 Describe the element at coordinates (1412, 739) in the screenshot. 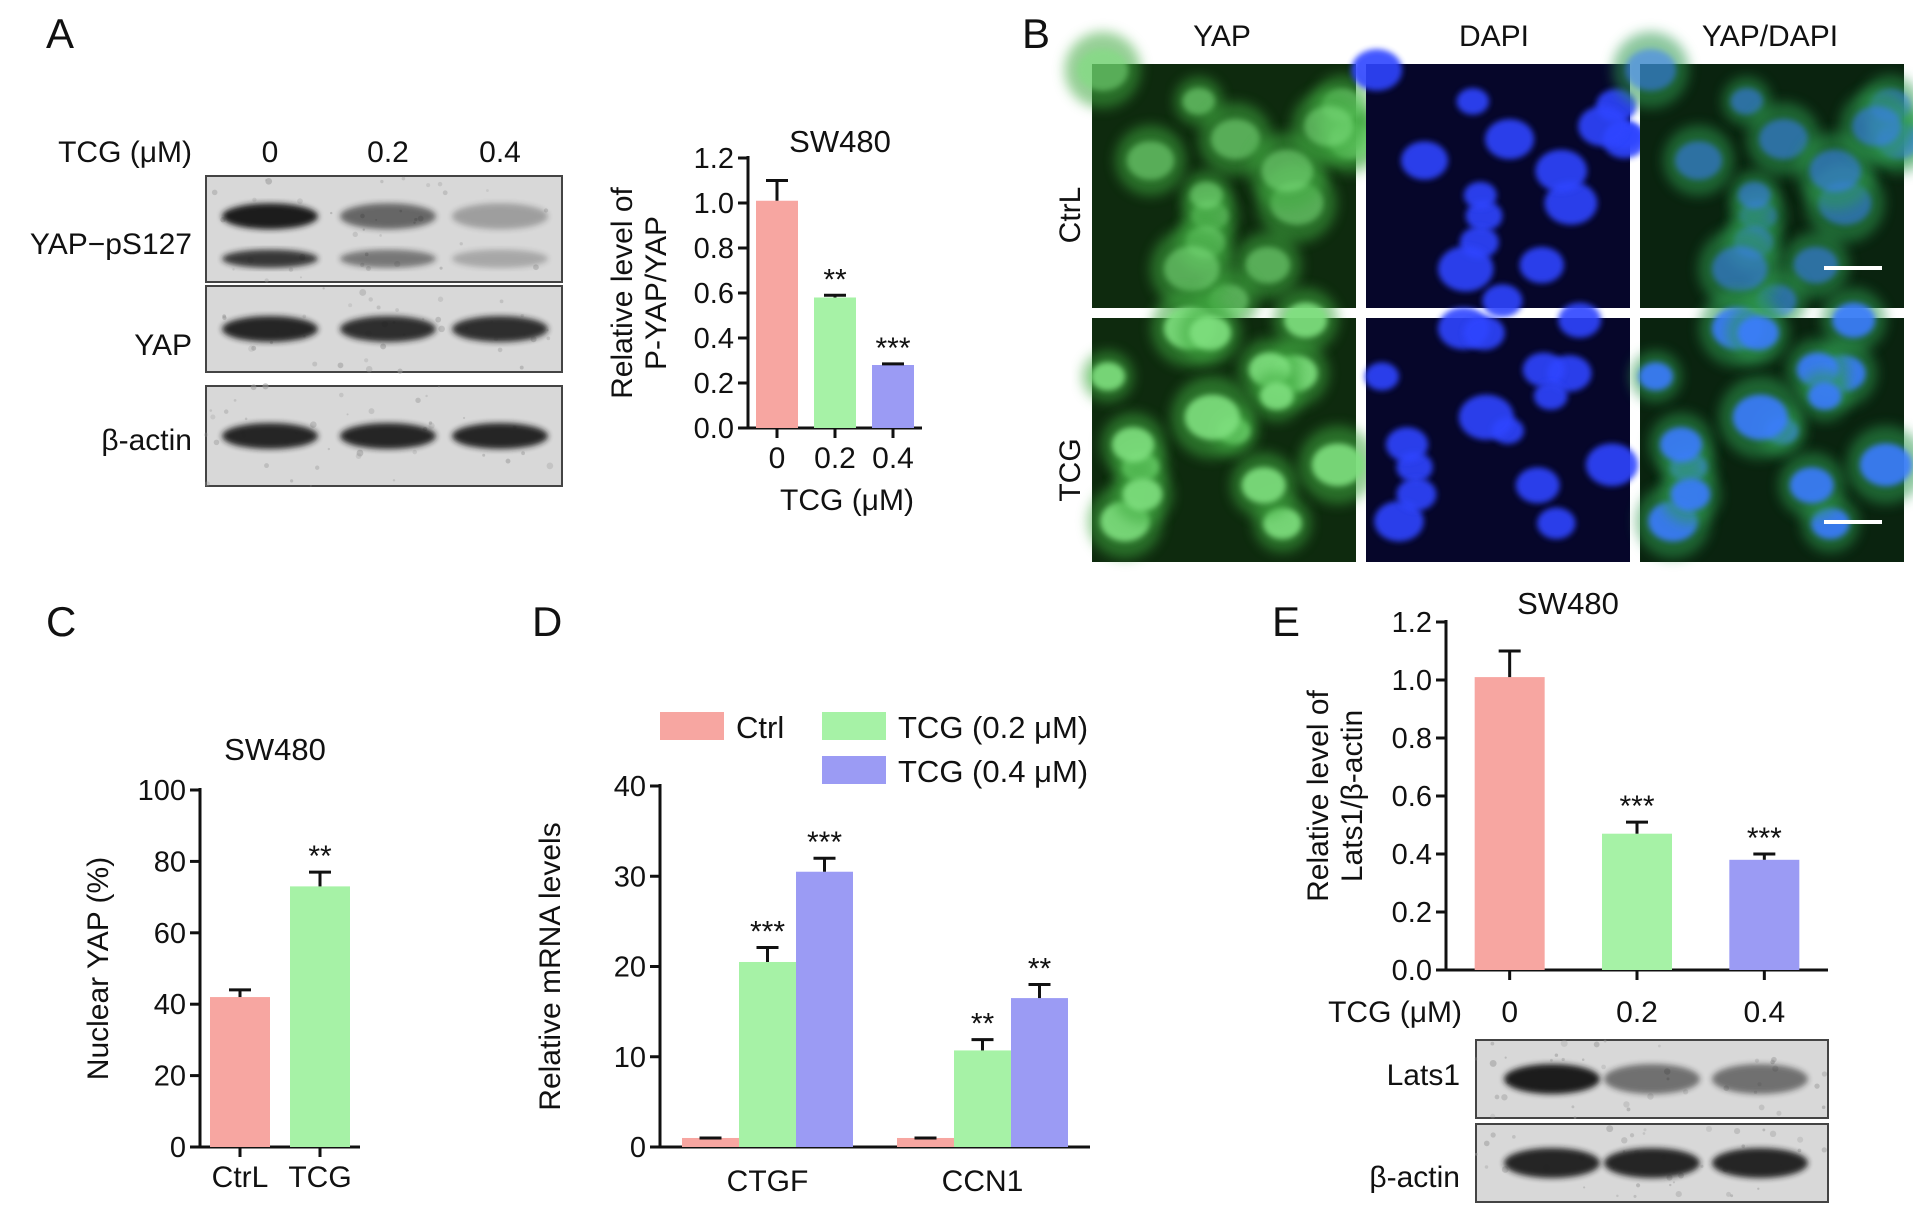

I see `y-tick-label: 0.8` at that location.